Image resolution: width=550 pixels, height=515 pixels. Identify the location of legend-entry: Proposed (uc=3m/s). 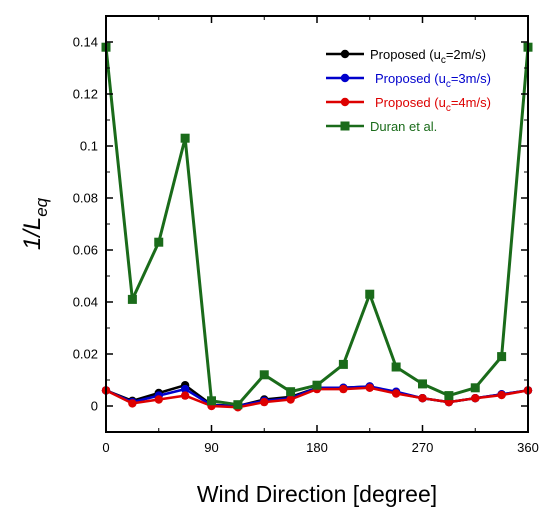
(408, 80).